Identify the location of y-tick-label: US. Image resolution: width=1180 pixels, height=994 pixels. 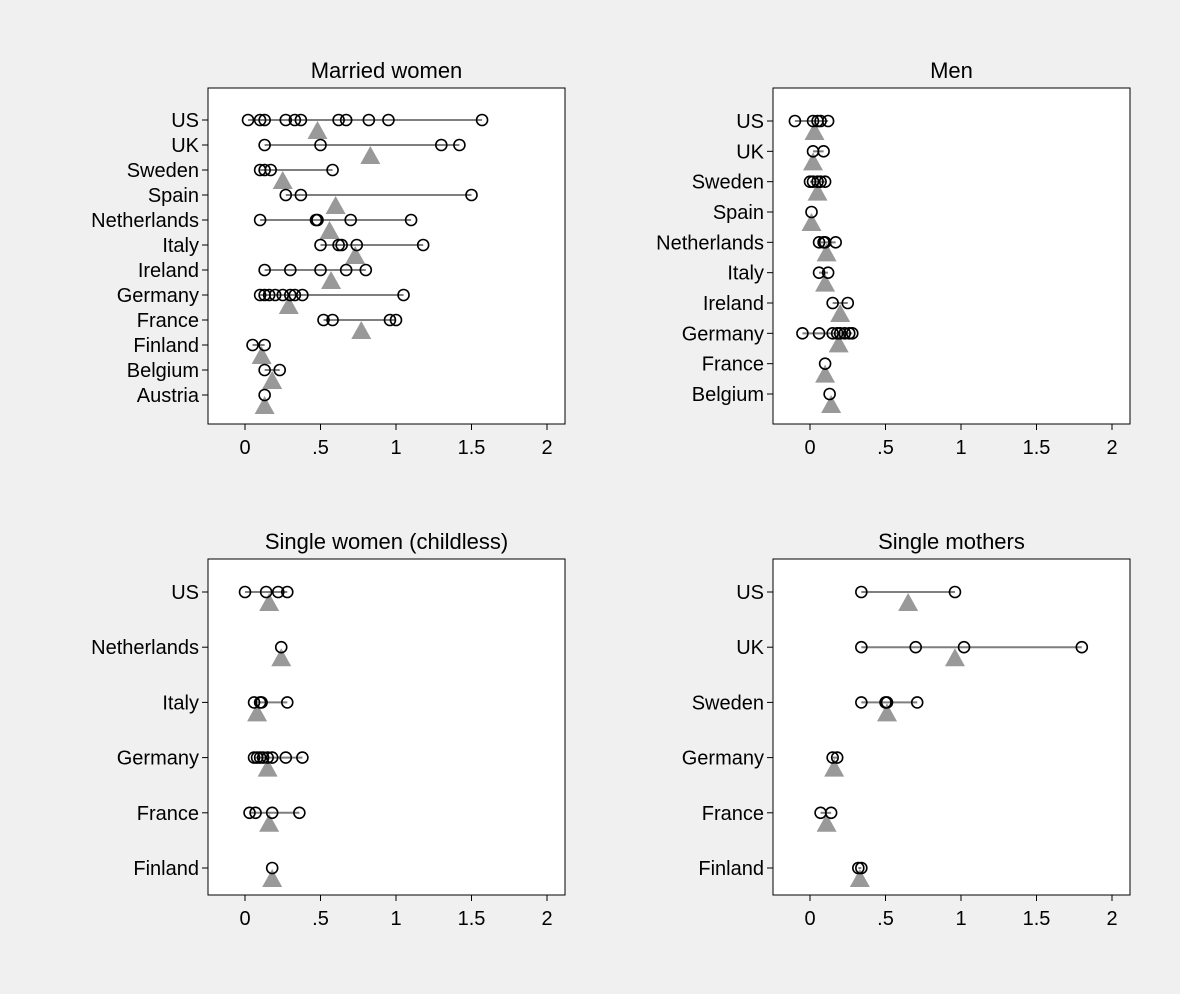
(185, 593).